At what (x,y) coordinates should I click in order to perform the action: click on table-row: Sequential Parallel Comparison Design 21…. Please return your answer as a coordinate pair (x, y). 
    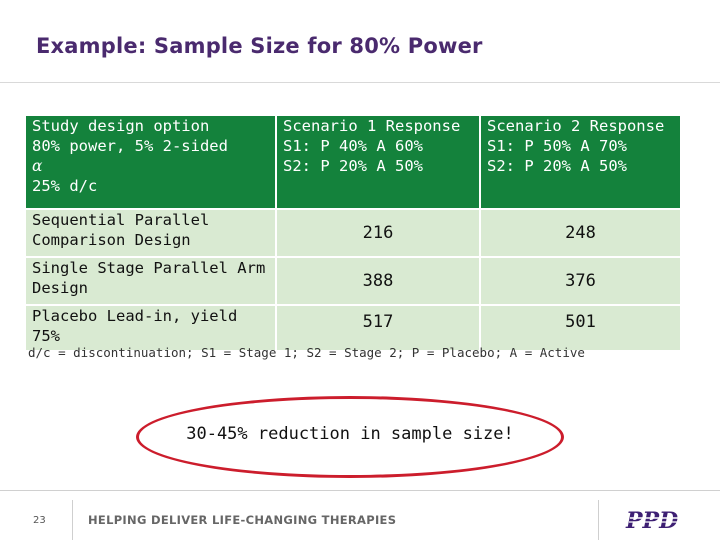
    Looking at the image, I should click on (353, 232).